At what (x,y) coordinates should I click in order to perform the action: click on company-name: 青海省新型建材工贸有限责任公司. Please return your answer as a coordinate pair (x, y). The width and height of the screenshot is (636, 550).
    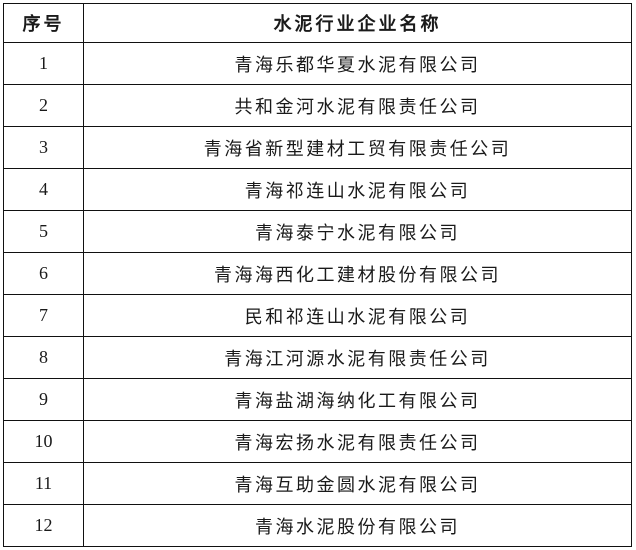
    Looking at the image, I should click on (357, 147).